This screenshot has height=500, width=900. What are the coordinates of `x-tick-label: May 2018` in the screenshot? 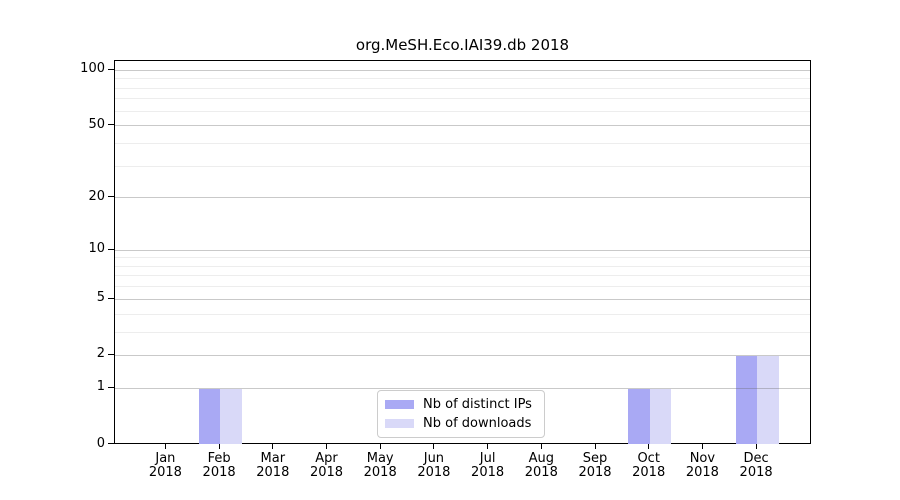 It's located at (380, 465).